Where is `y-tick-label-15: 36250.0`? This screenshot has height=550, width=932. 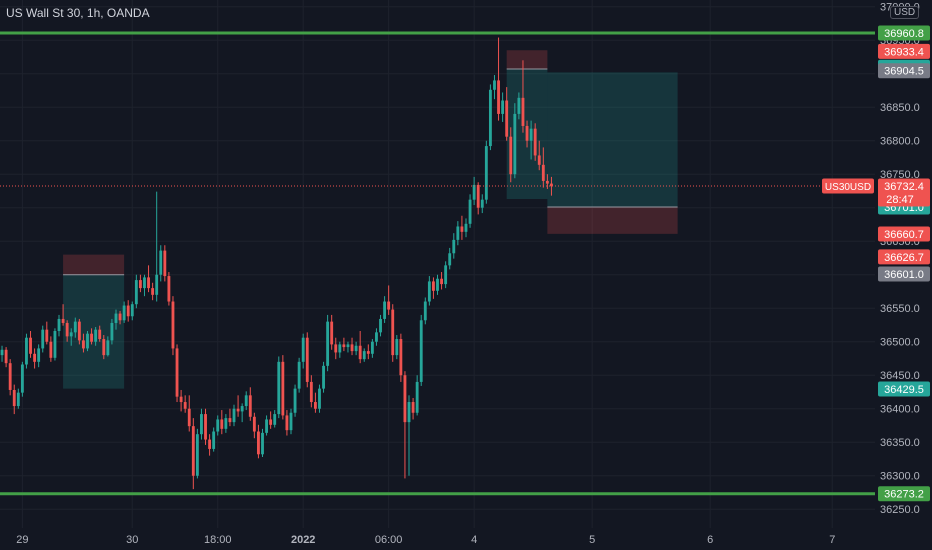
y-tick-label-15: 36250.0 is located at coordinates (900, 510).